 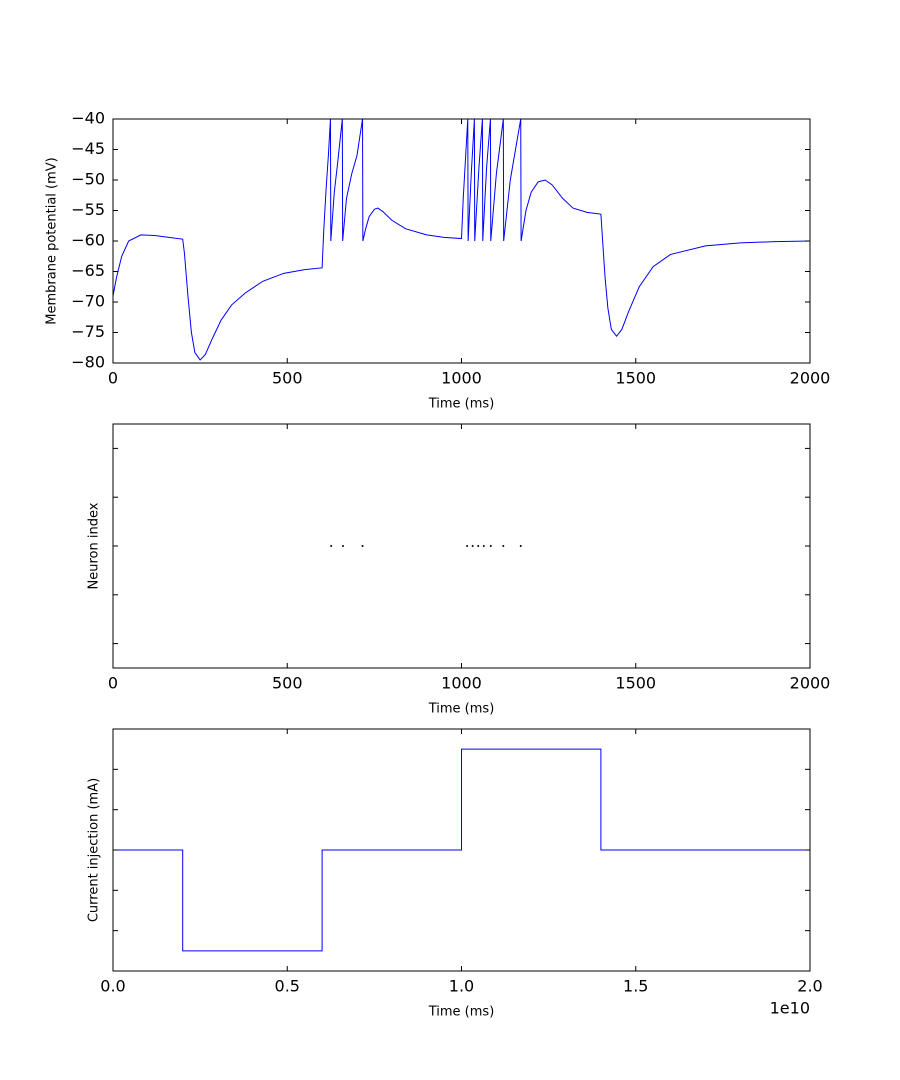 What do you see at coordinates (88, 148) in the screenshot?
I see `y-tick-label: −45` at bounding box center [88, 148].